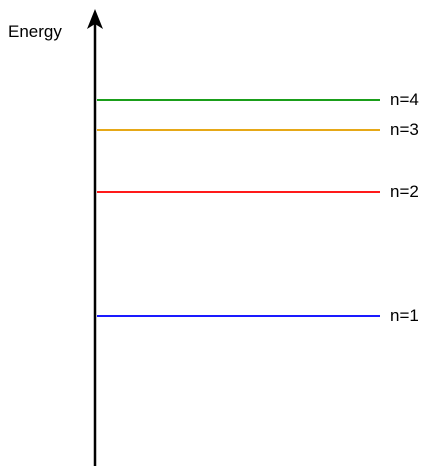 This screenshot has width=447, height=468. What do you see at coordinates (95, 19) in the screenshot?
I see `energy-axis-arrowhead` at bounding box center [95, 19].